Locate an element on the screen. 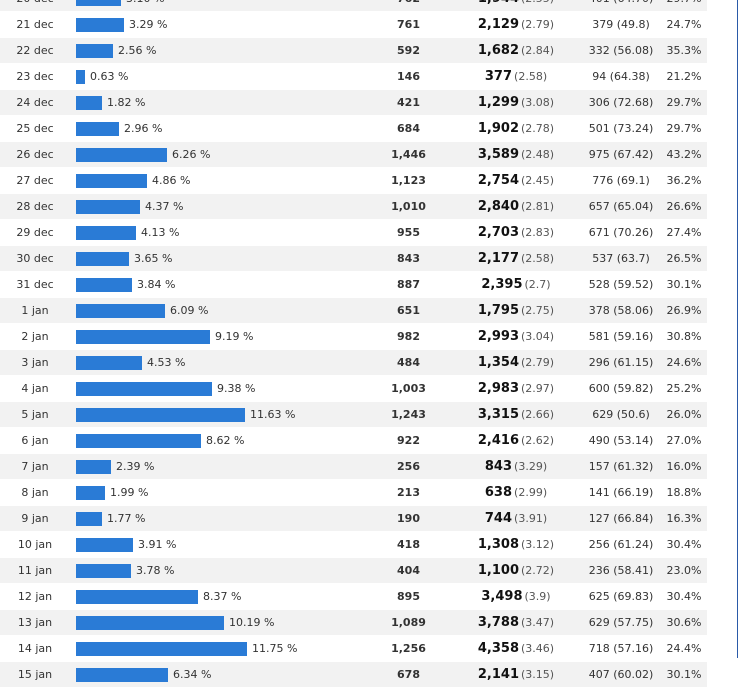  pageviews-cell: 2,177(2.58) is located at coordinates (516, 259).